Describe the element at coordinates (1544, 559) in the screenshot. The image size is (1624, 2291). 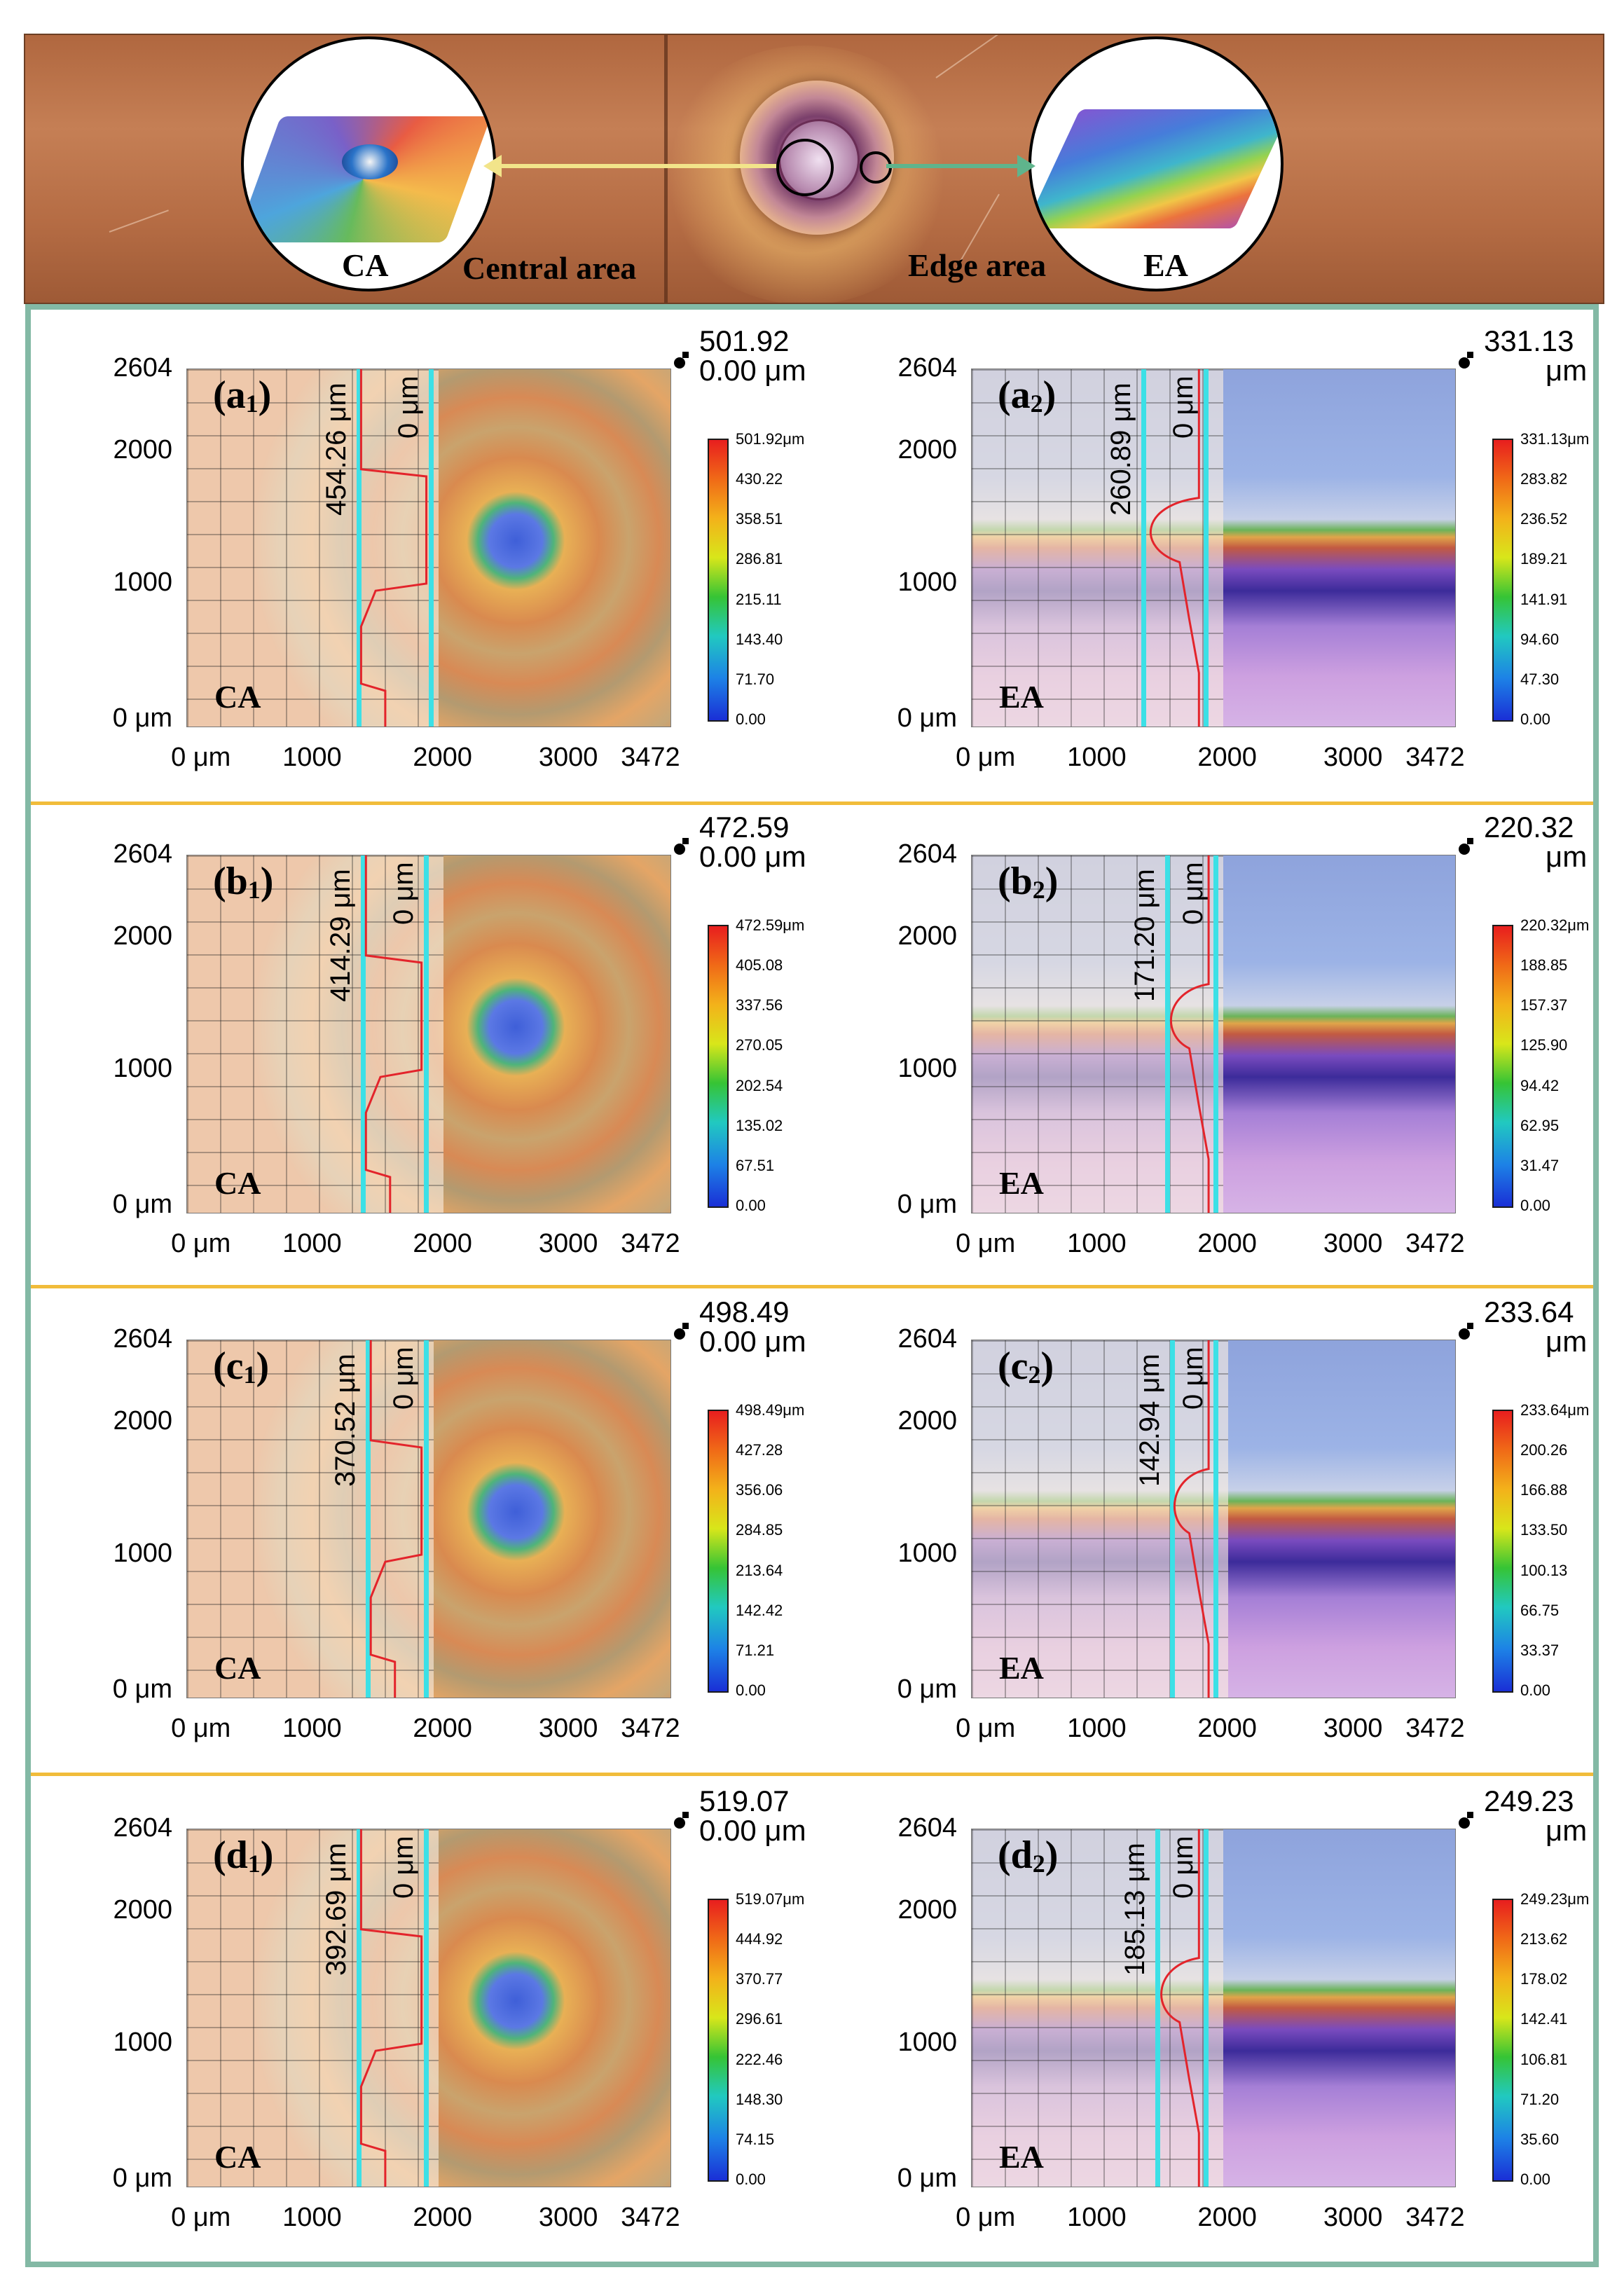
I see `color-scale-tick: 189.21` at that location.